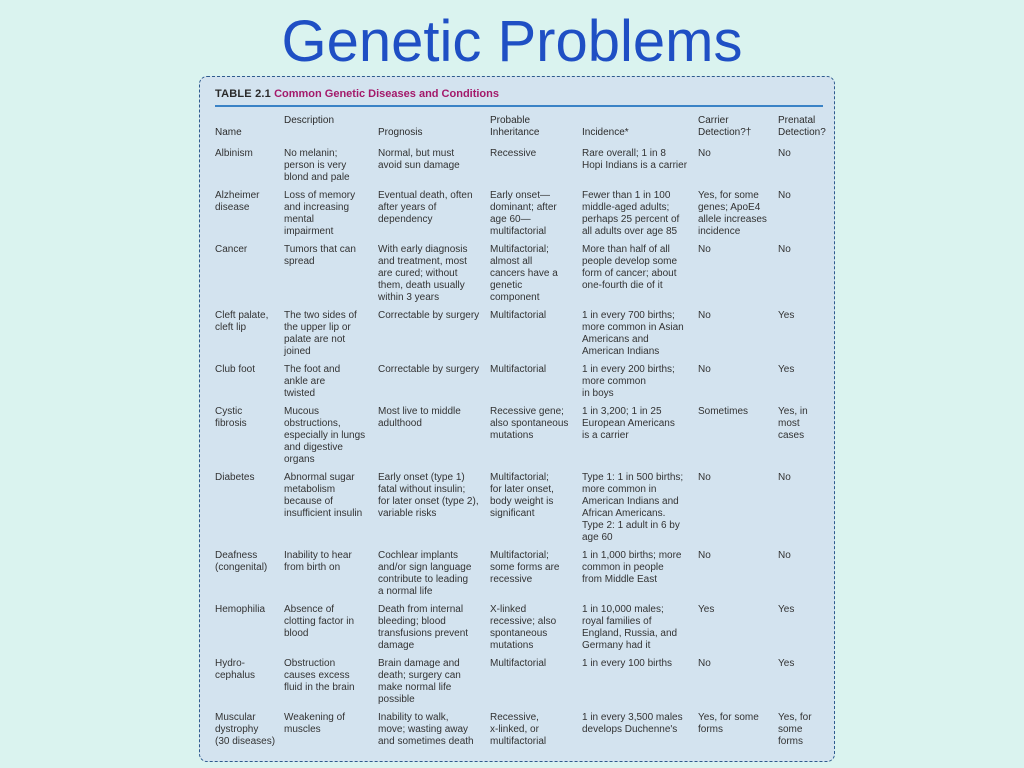  Describe the element at coordinates (423, 579) in the screenshot. I see `cell-prognosis: contribute to leading` at that location.